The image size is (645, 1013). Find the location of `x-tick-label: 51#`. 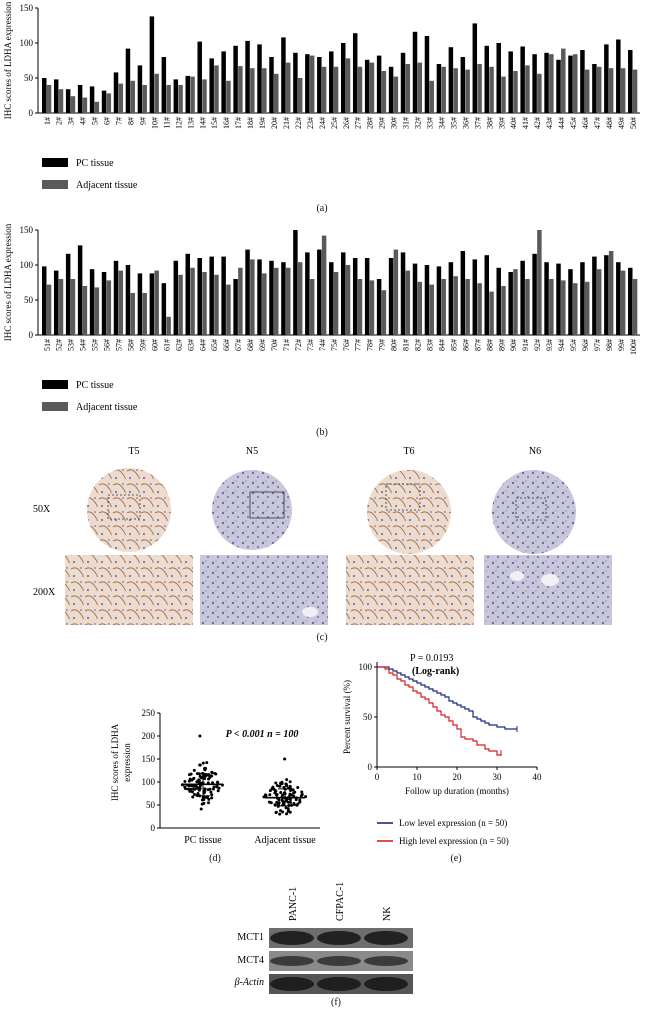

x-tick-label: 51# is located at coordinates (47, 345).